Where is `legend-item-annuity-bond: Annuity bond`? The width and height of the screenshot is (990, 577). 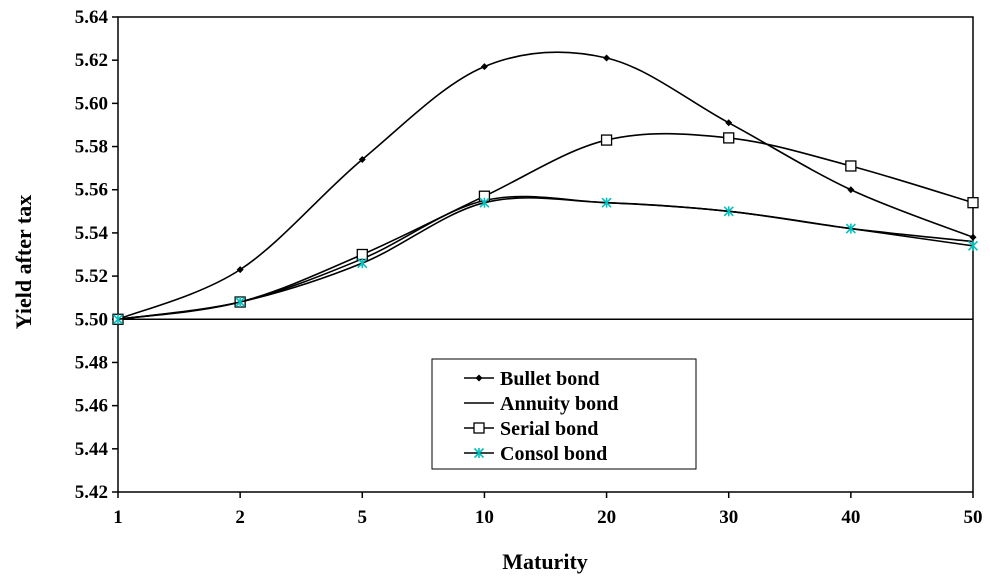 legend-item-annuity-bond: Annuity bond is located at coordinates (541, 404).